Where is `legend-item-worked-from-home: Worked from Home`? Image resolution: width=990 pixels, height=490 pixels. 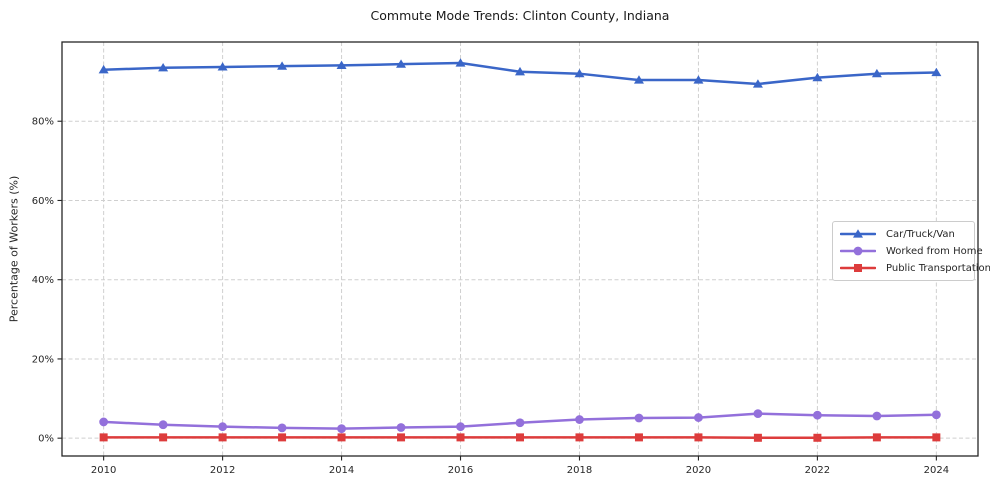 legend-item-worked-from-home: Worked from Home is located at coordinates (911, 251).